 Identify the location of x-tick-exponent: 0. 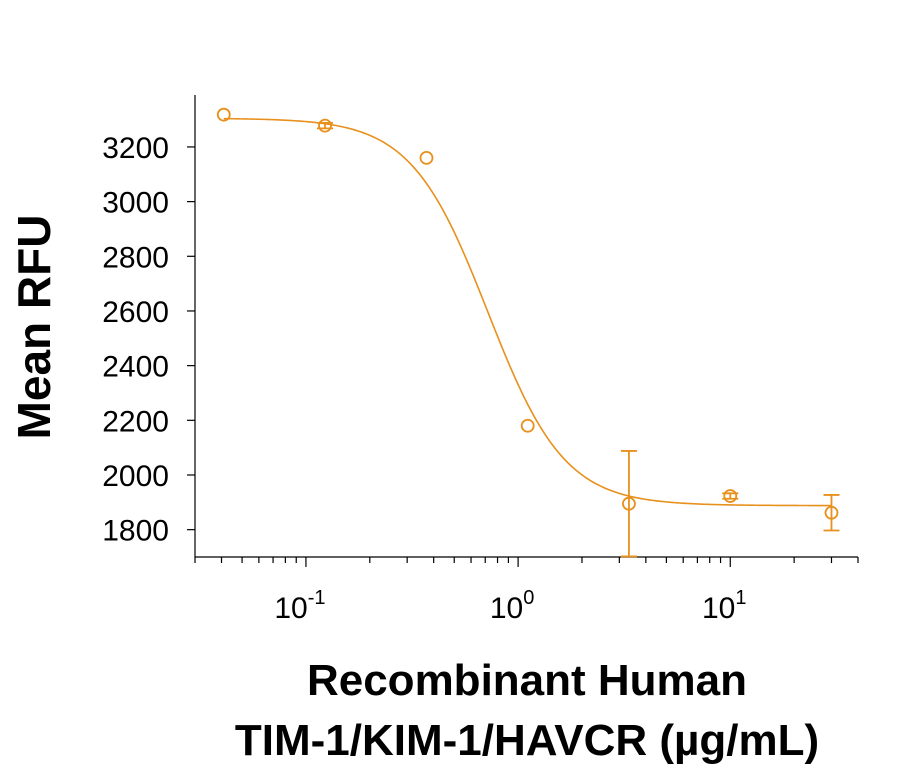
(528, 598).